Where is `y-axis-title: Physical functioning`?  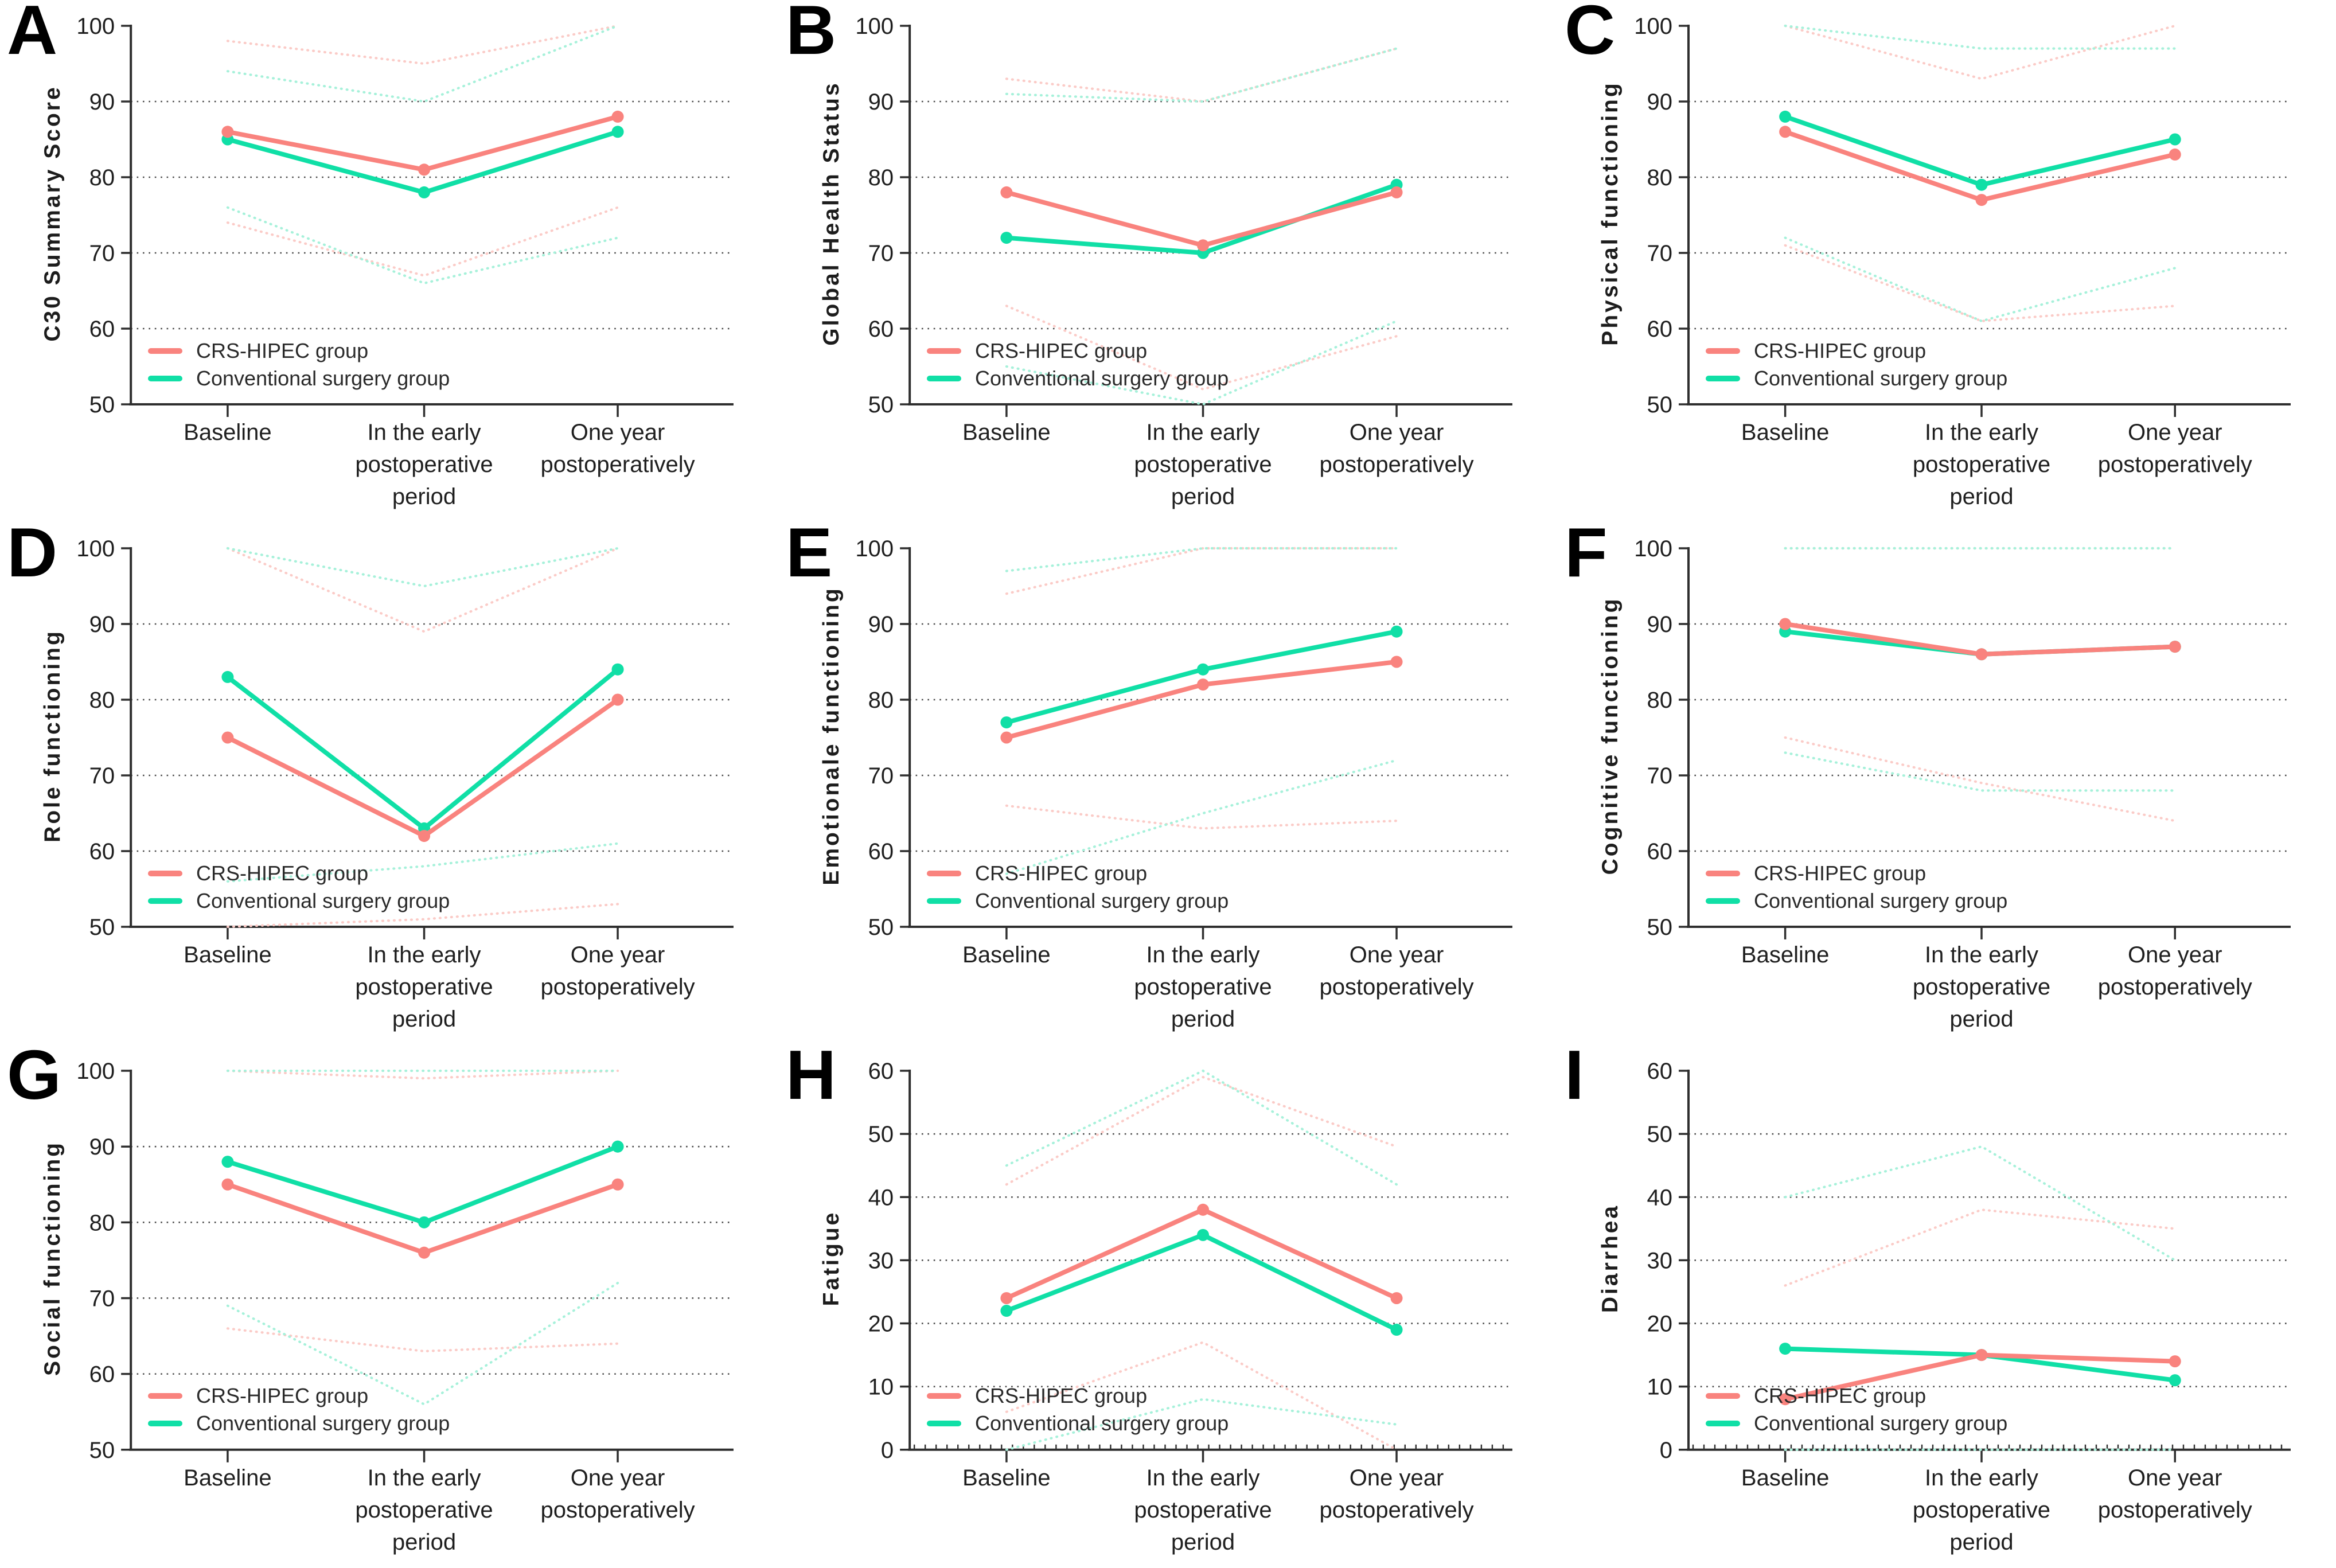 y-axis-title: Physical functioning is located at coordinates (1610, 213).